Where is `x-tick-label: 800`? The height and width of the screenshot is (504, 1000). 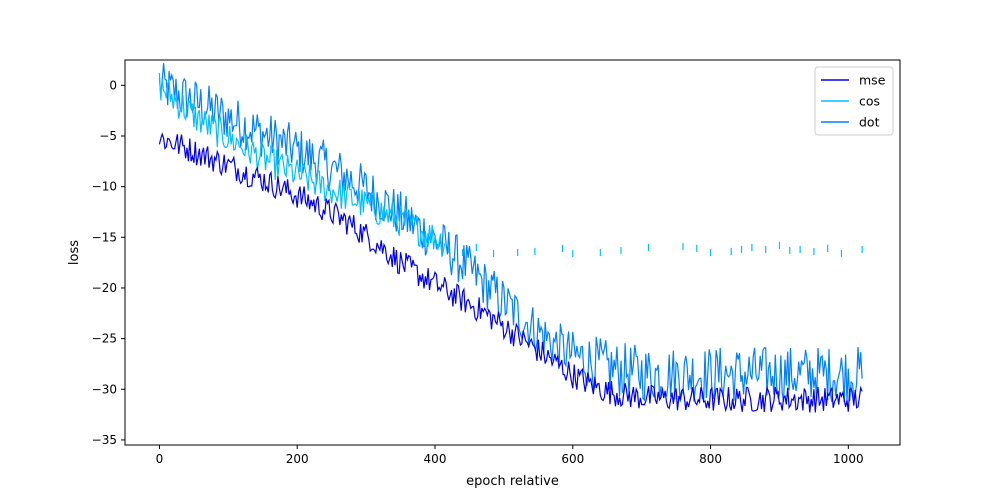
x-tick-label: 800 is located at coordinates (710, 459).